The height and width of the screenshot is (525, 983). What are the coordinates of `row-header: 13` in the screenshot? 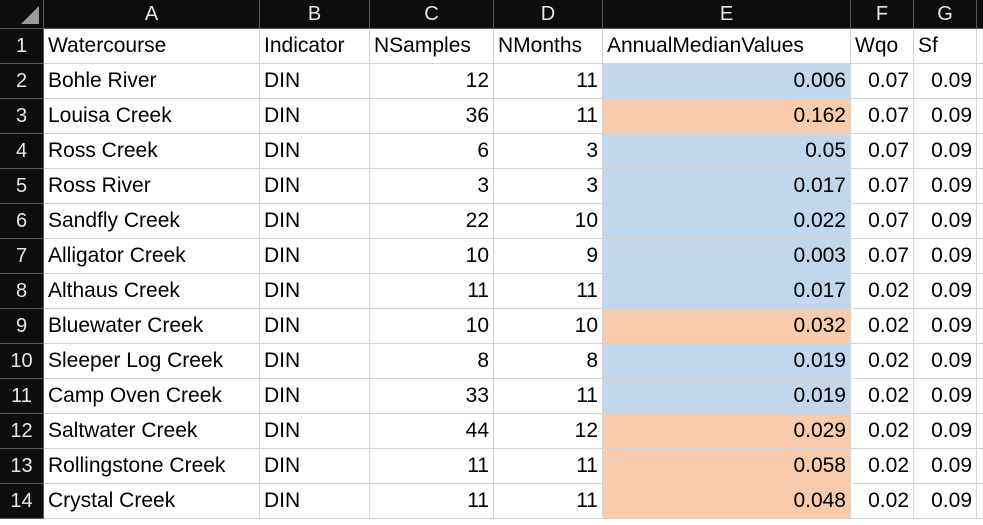 It's located at (22, 466).